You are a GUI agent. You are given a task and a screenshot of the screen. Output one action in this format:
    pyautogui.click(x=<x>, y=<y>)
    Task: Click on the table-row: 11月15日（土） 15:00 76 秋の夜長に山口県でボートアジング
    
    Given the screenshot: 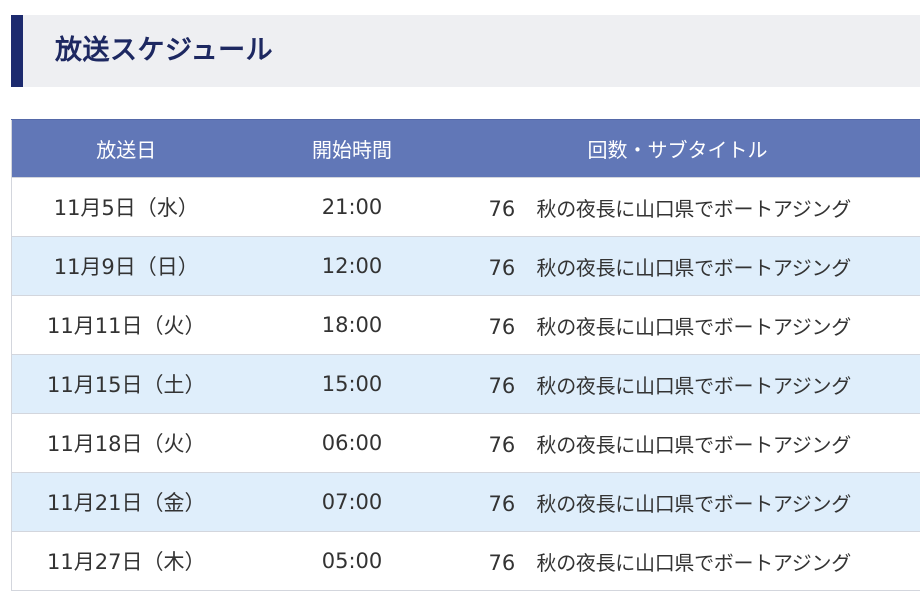 What is the action you would take?
    pyautogui.click(x=465, y=384)
    